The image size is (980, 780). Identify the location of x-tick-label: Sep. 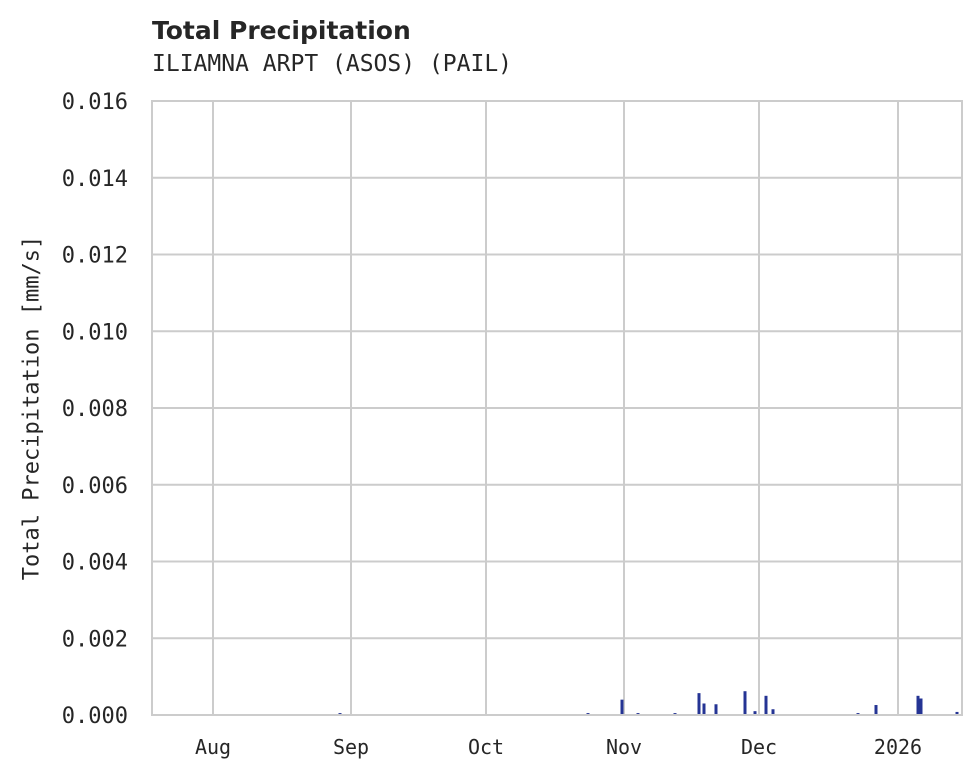
(351, 747).